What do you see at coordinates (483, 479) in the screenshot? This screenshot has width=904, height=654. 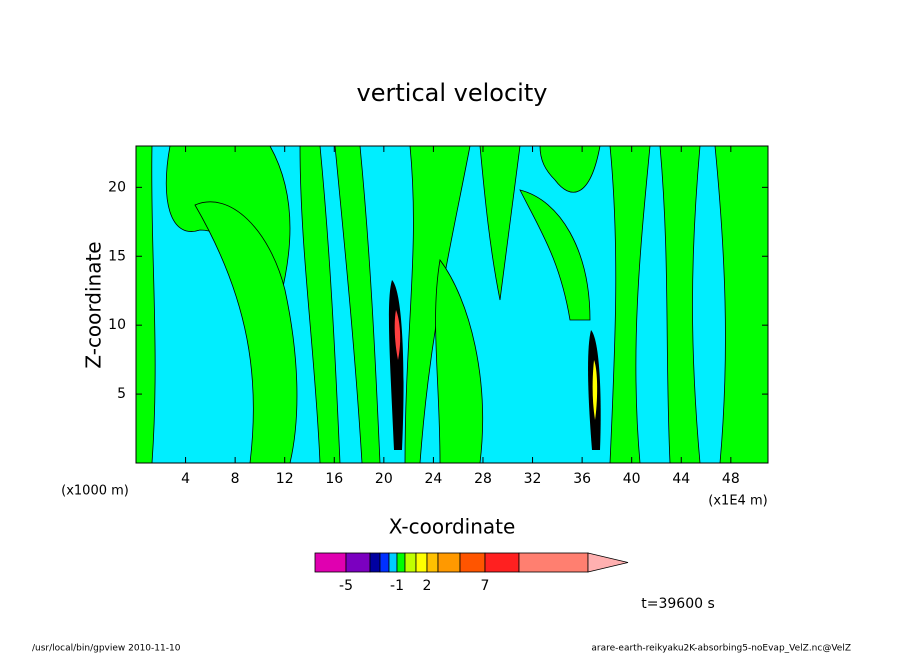 I see `x-tick-label: 28` at bounding box center [483, 479].